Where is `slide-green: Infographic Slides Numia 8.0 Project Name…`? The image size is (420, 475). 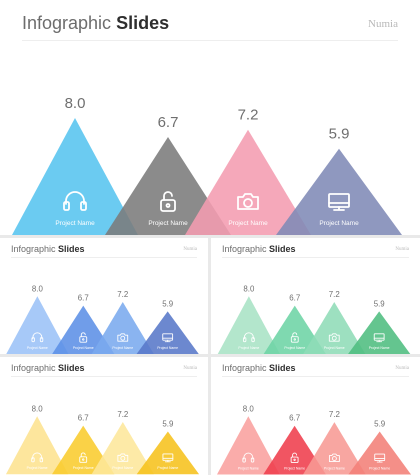
slide-green: Infographic Slides Numia 8.0 Project Name… is located at coordinates (315, 296).